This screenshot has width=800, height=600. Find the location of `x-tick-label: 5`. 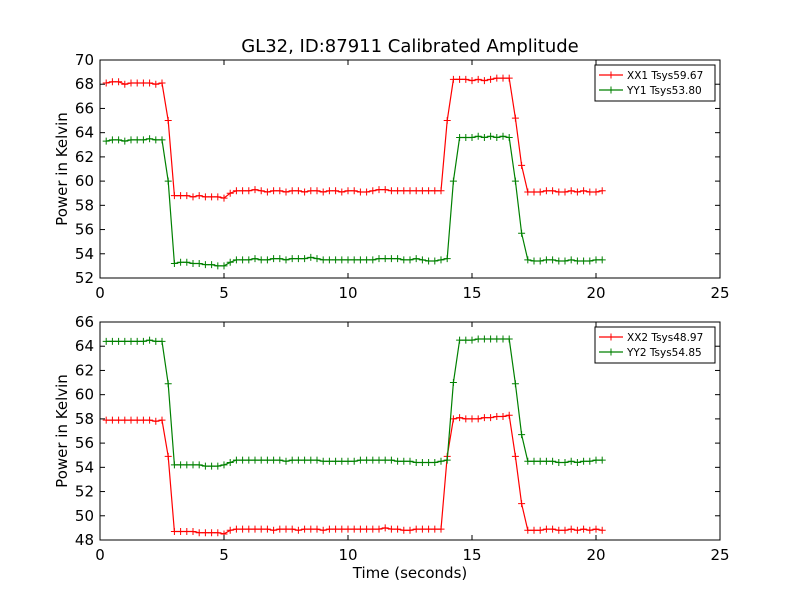

x-tick-label: 5 is located at coordinates (224, 293).